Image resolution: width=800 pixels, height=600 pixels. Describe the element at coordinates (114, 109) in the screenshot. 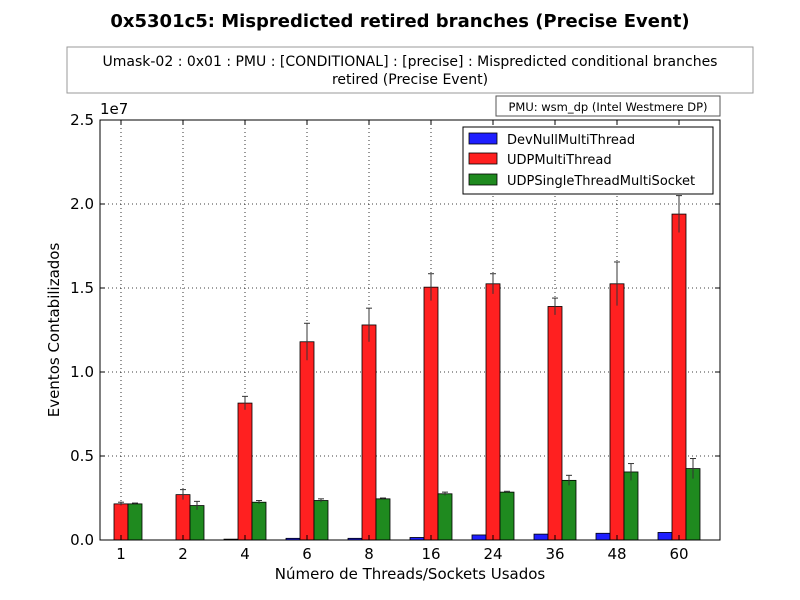

I see `y-multiplier: 1e7` at that location.